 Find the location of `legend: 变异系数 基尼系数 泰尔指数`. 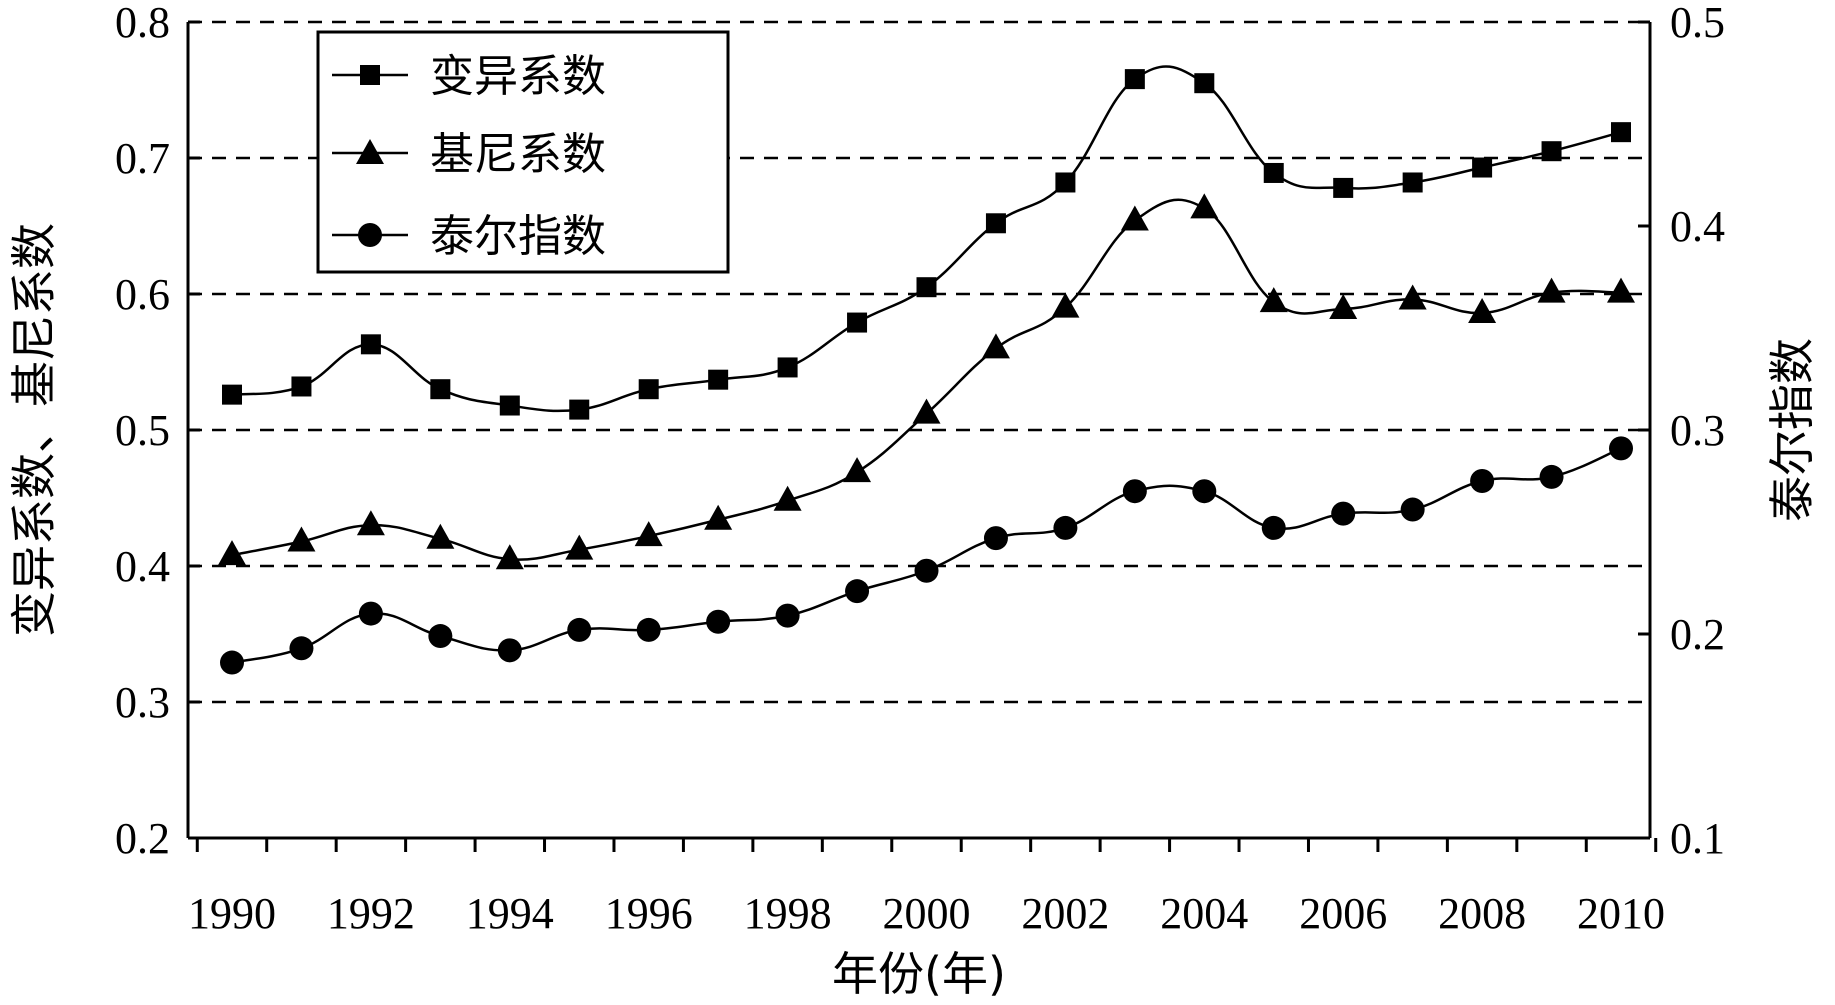

legend: 变异系数 基尼系数 泰尔指数 is located at coordinates (523, 152).